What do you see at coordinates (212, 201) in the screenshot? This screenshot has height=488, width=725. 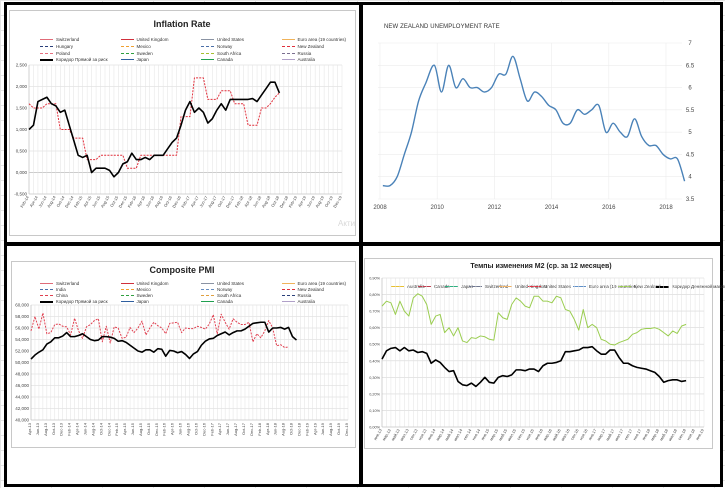 I see `x-tick-label: Aug-17` at bounding box center [212, 201].